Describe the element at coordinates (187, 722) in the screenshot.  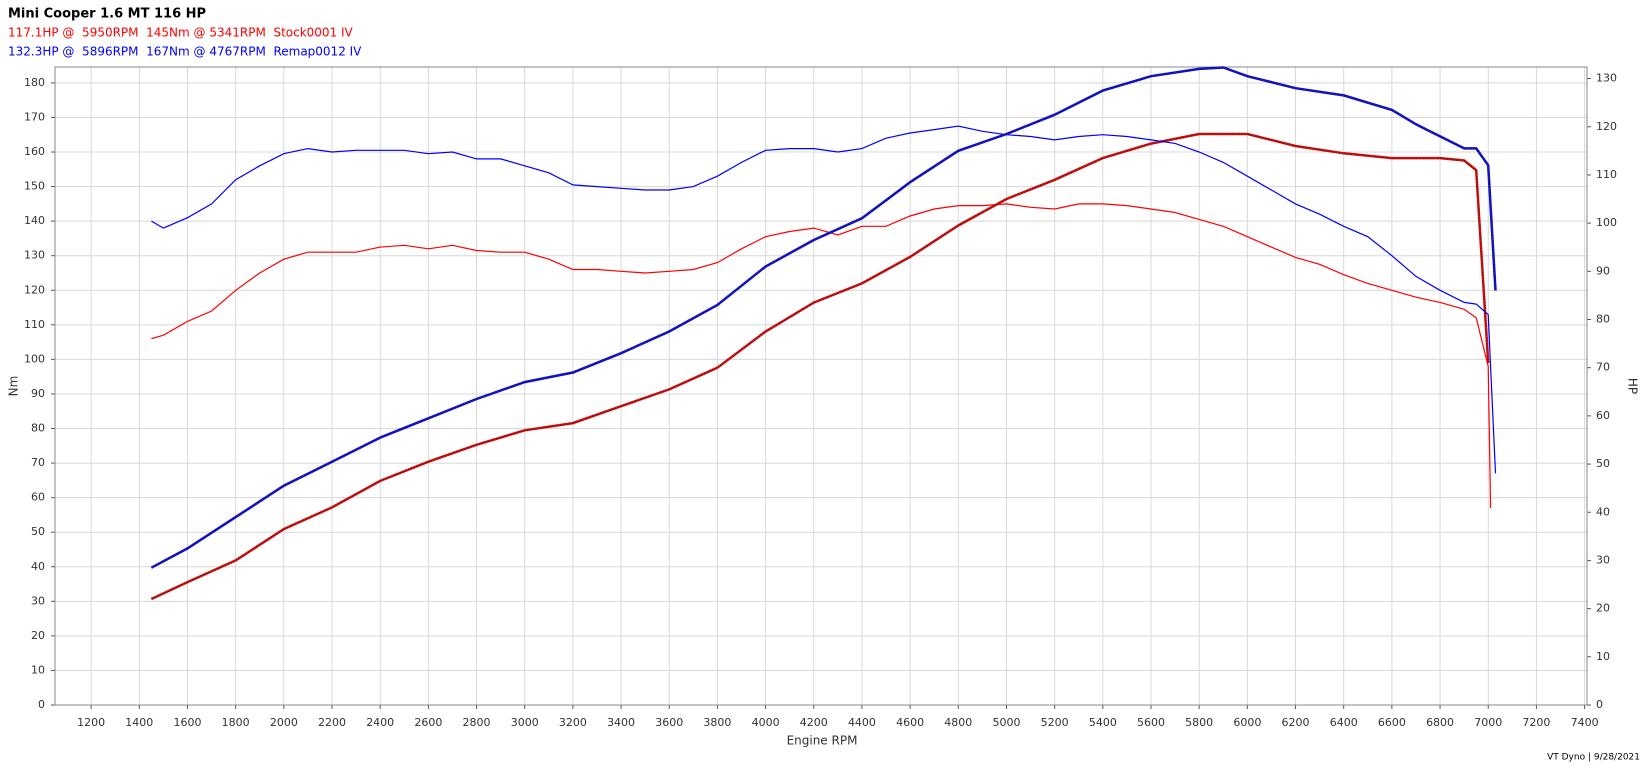
I see `x-tick-label: 1600` at that location.